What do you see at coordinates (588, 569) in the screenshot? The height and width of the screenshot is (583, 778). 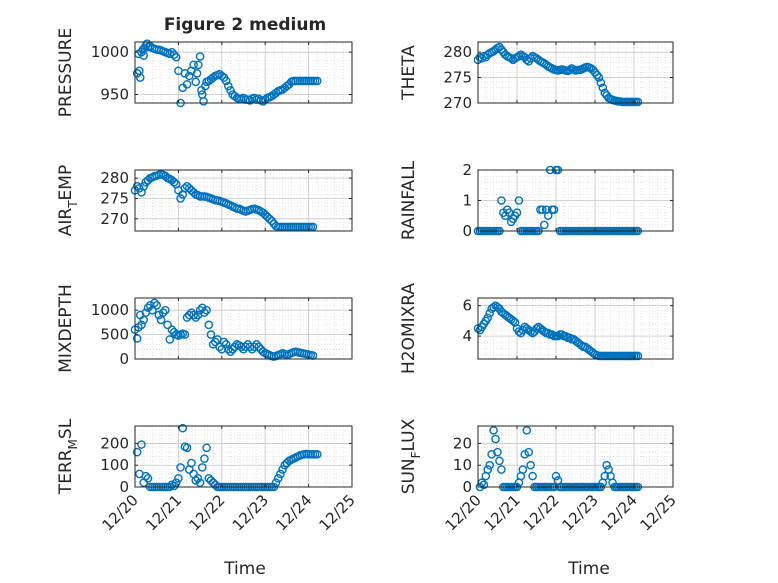 I see `x-axis-label-right: Time` at bounding box center [588, 569].